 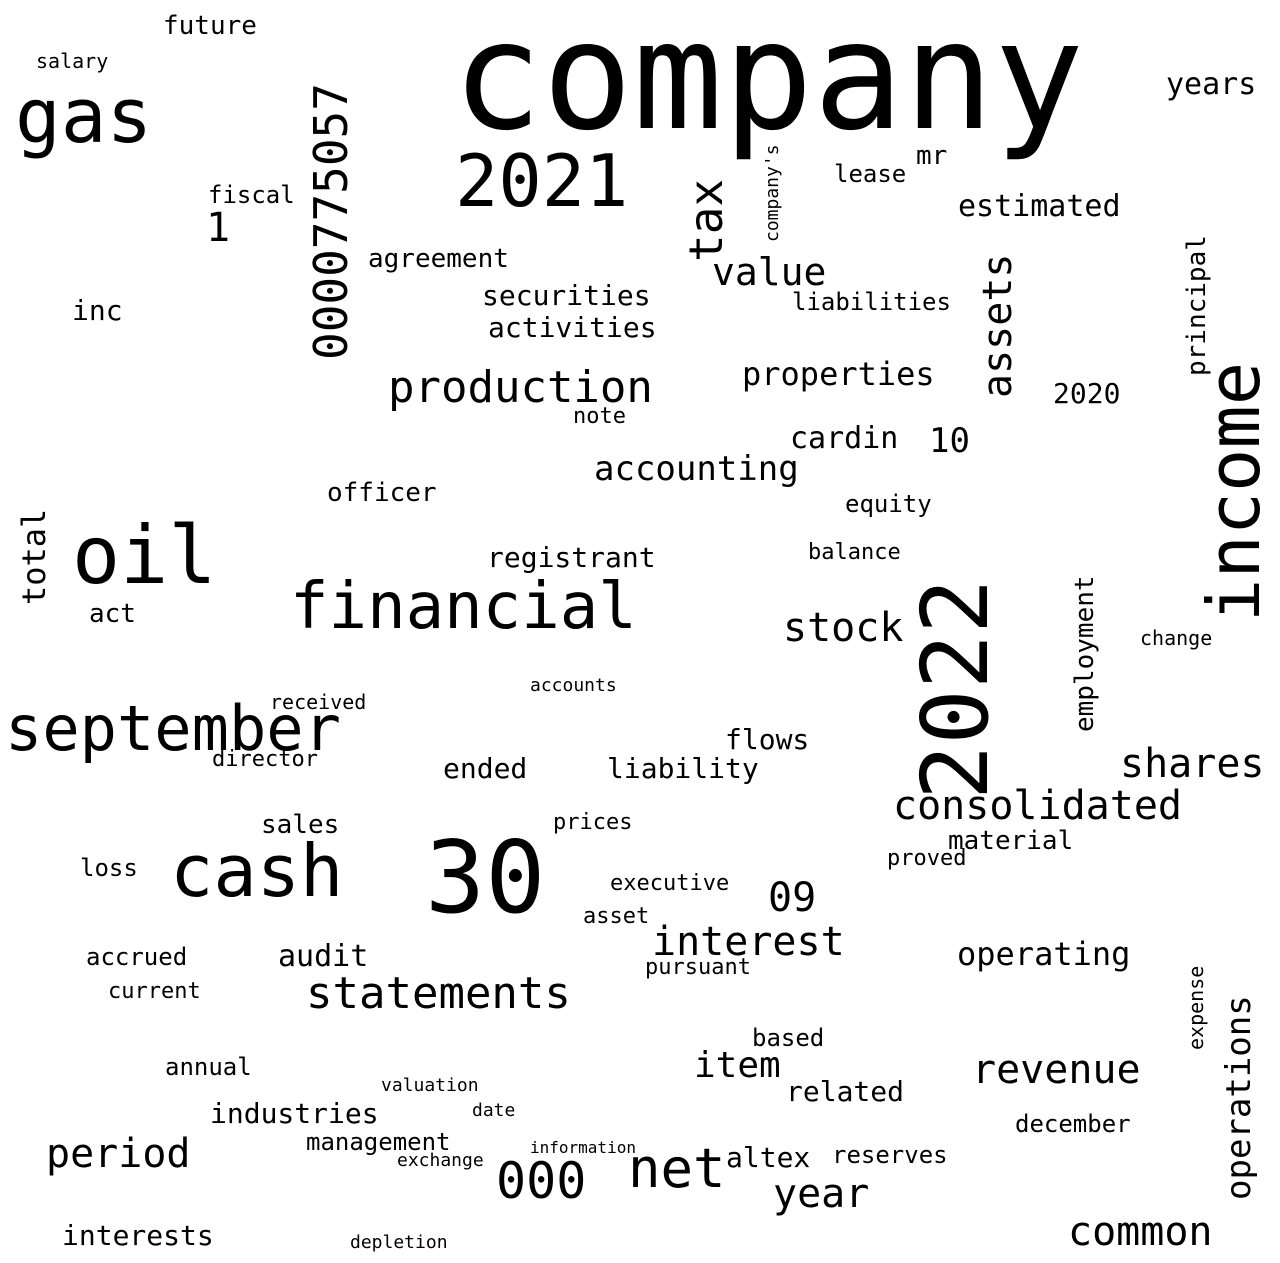 What do you see at coordinates (323, 956) in the screenshot?
I see `word: audit` at bounding box center [323, 956].